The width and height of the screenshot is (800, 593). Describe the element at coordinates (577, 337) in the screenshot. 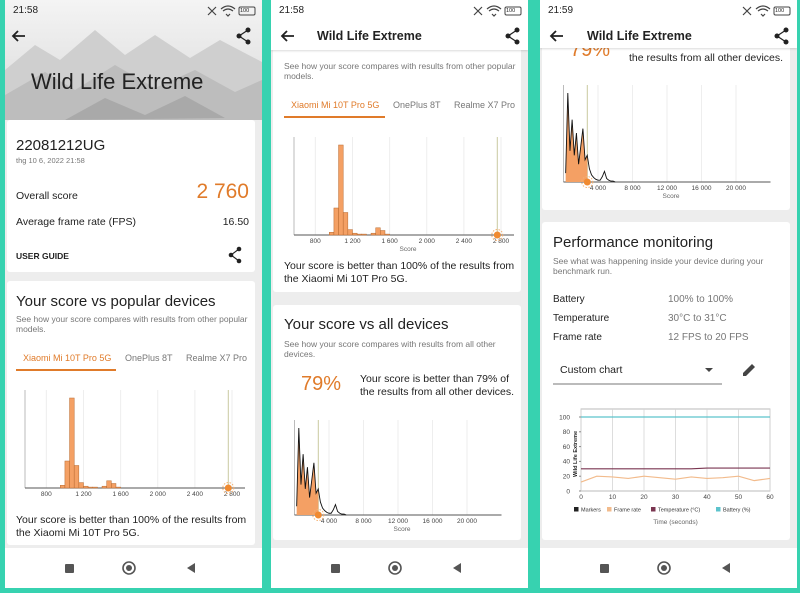

I see `metric-label: Frame rate` at that location.